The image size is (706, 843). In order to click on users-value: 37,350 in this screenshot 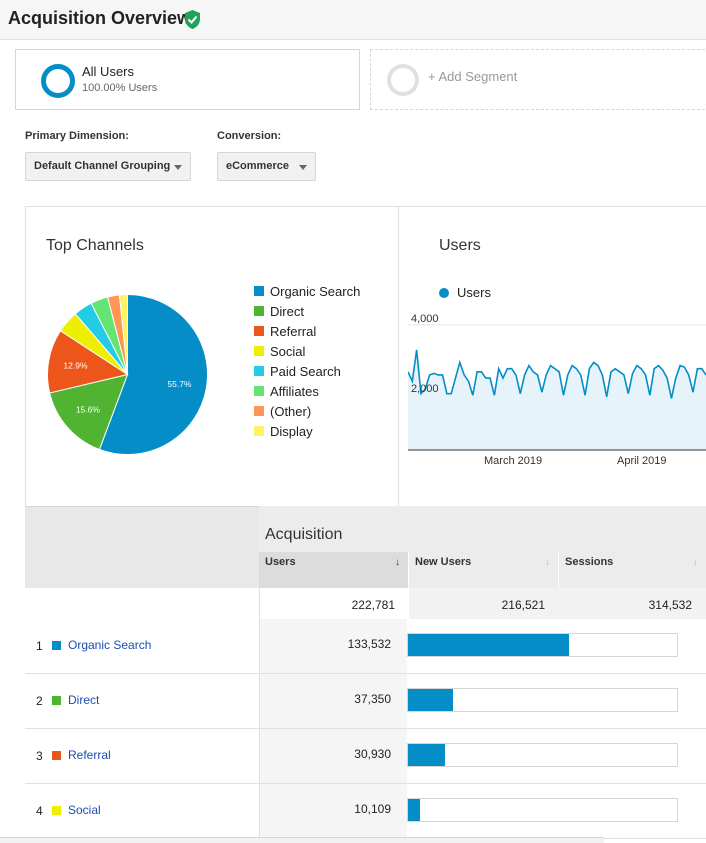, I will do `click(333, 701)`.